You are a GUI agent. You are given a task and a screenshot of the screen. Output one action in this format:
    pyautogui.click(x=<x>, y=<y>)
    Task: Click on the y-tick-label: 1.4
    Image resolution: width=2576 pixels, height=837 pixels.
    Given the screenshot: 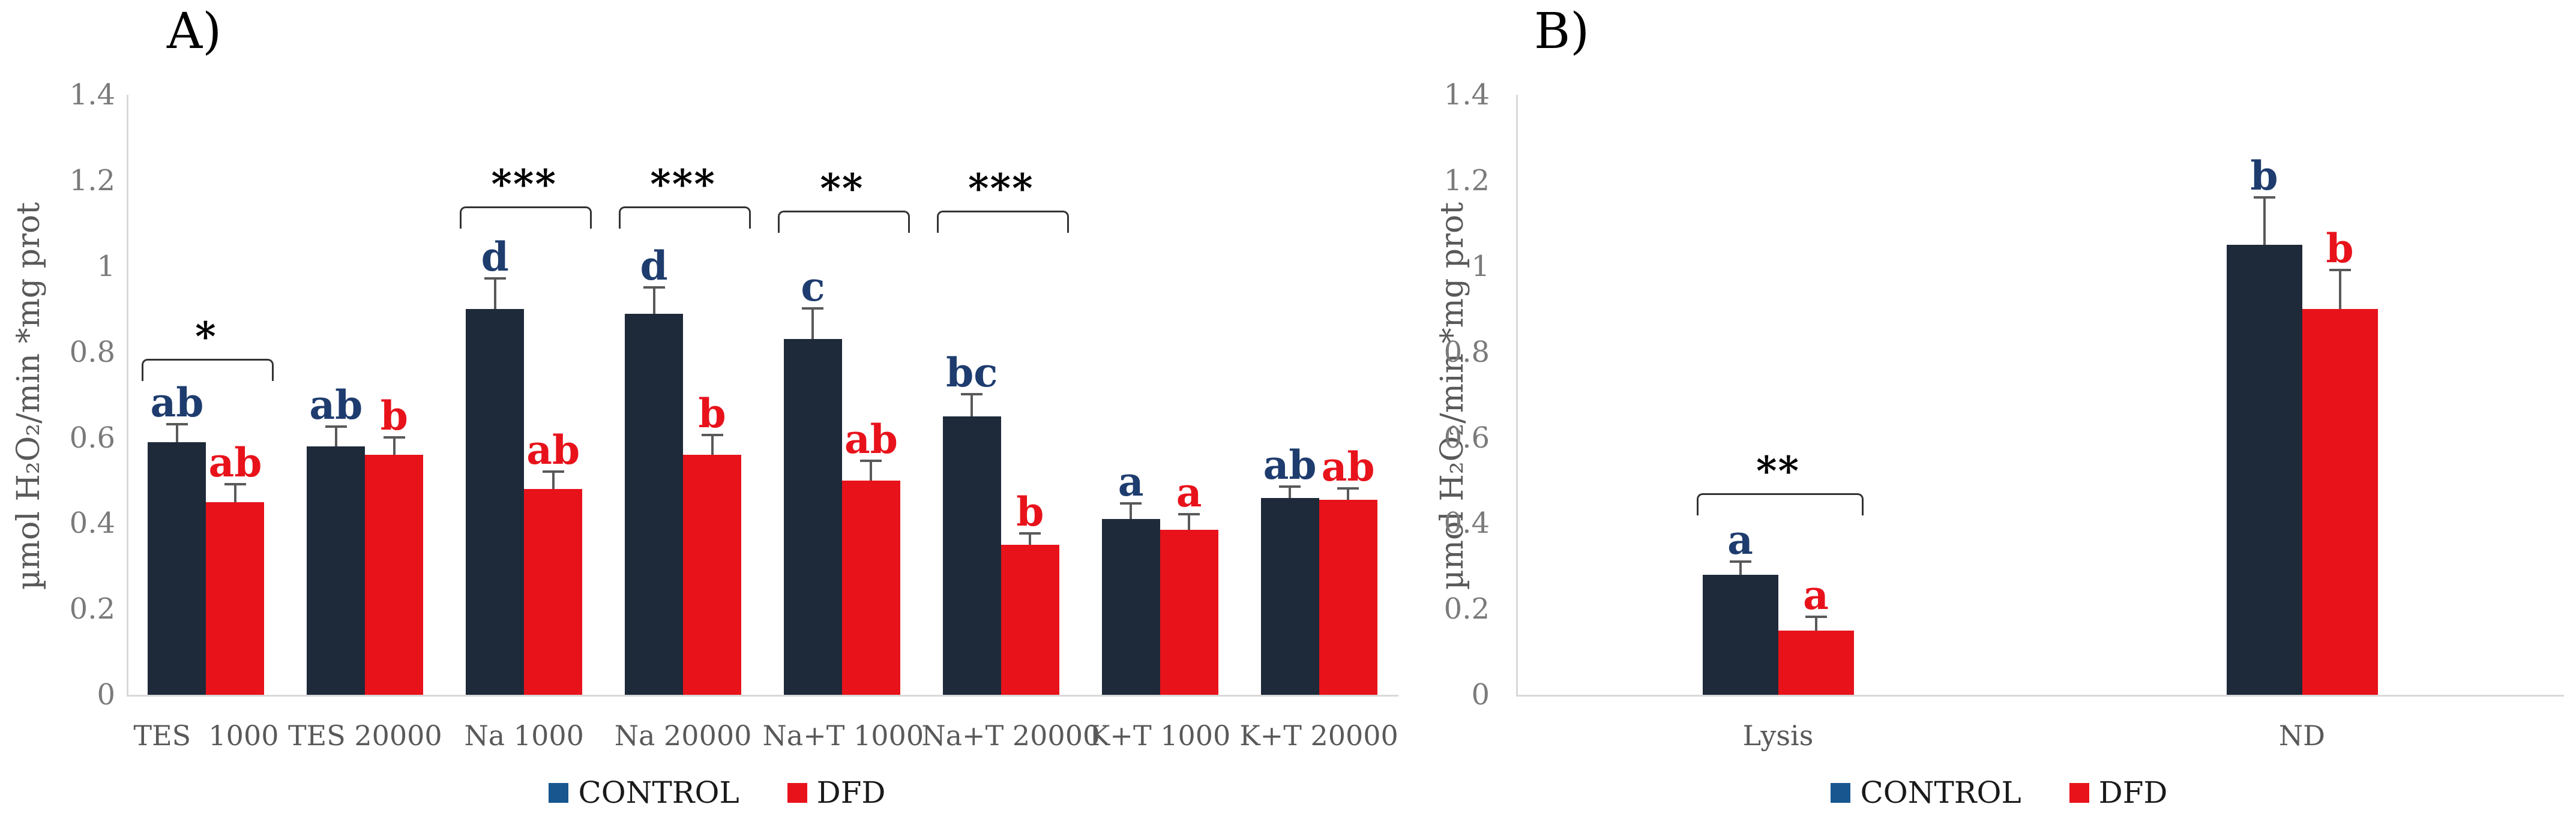 What is the action you would take?
    pyautogui.click(x=1466, y=95)
    